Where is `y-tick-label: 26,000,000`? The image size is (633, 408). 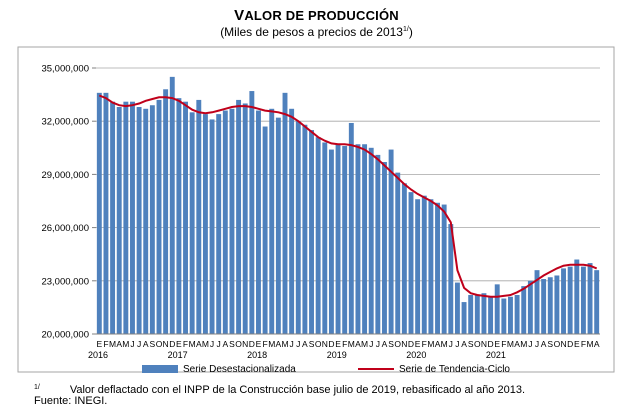 y-tick-label: 26,000,000 is located at coordinates (65, 228).